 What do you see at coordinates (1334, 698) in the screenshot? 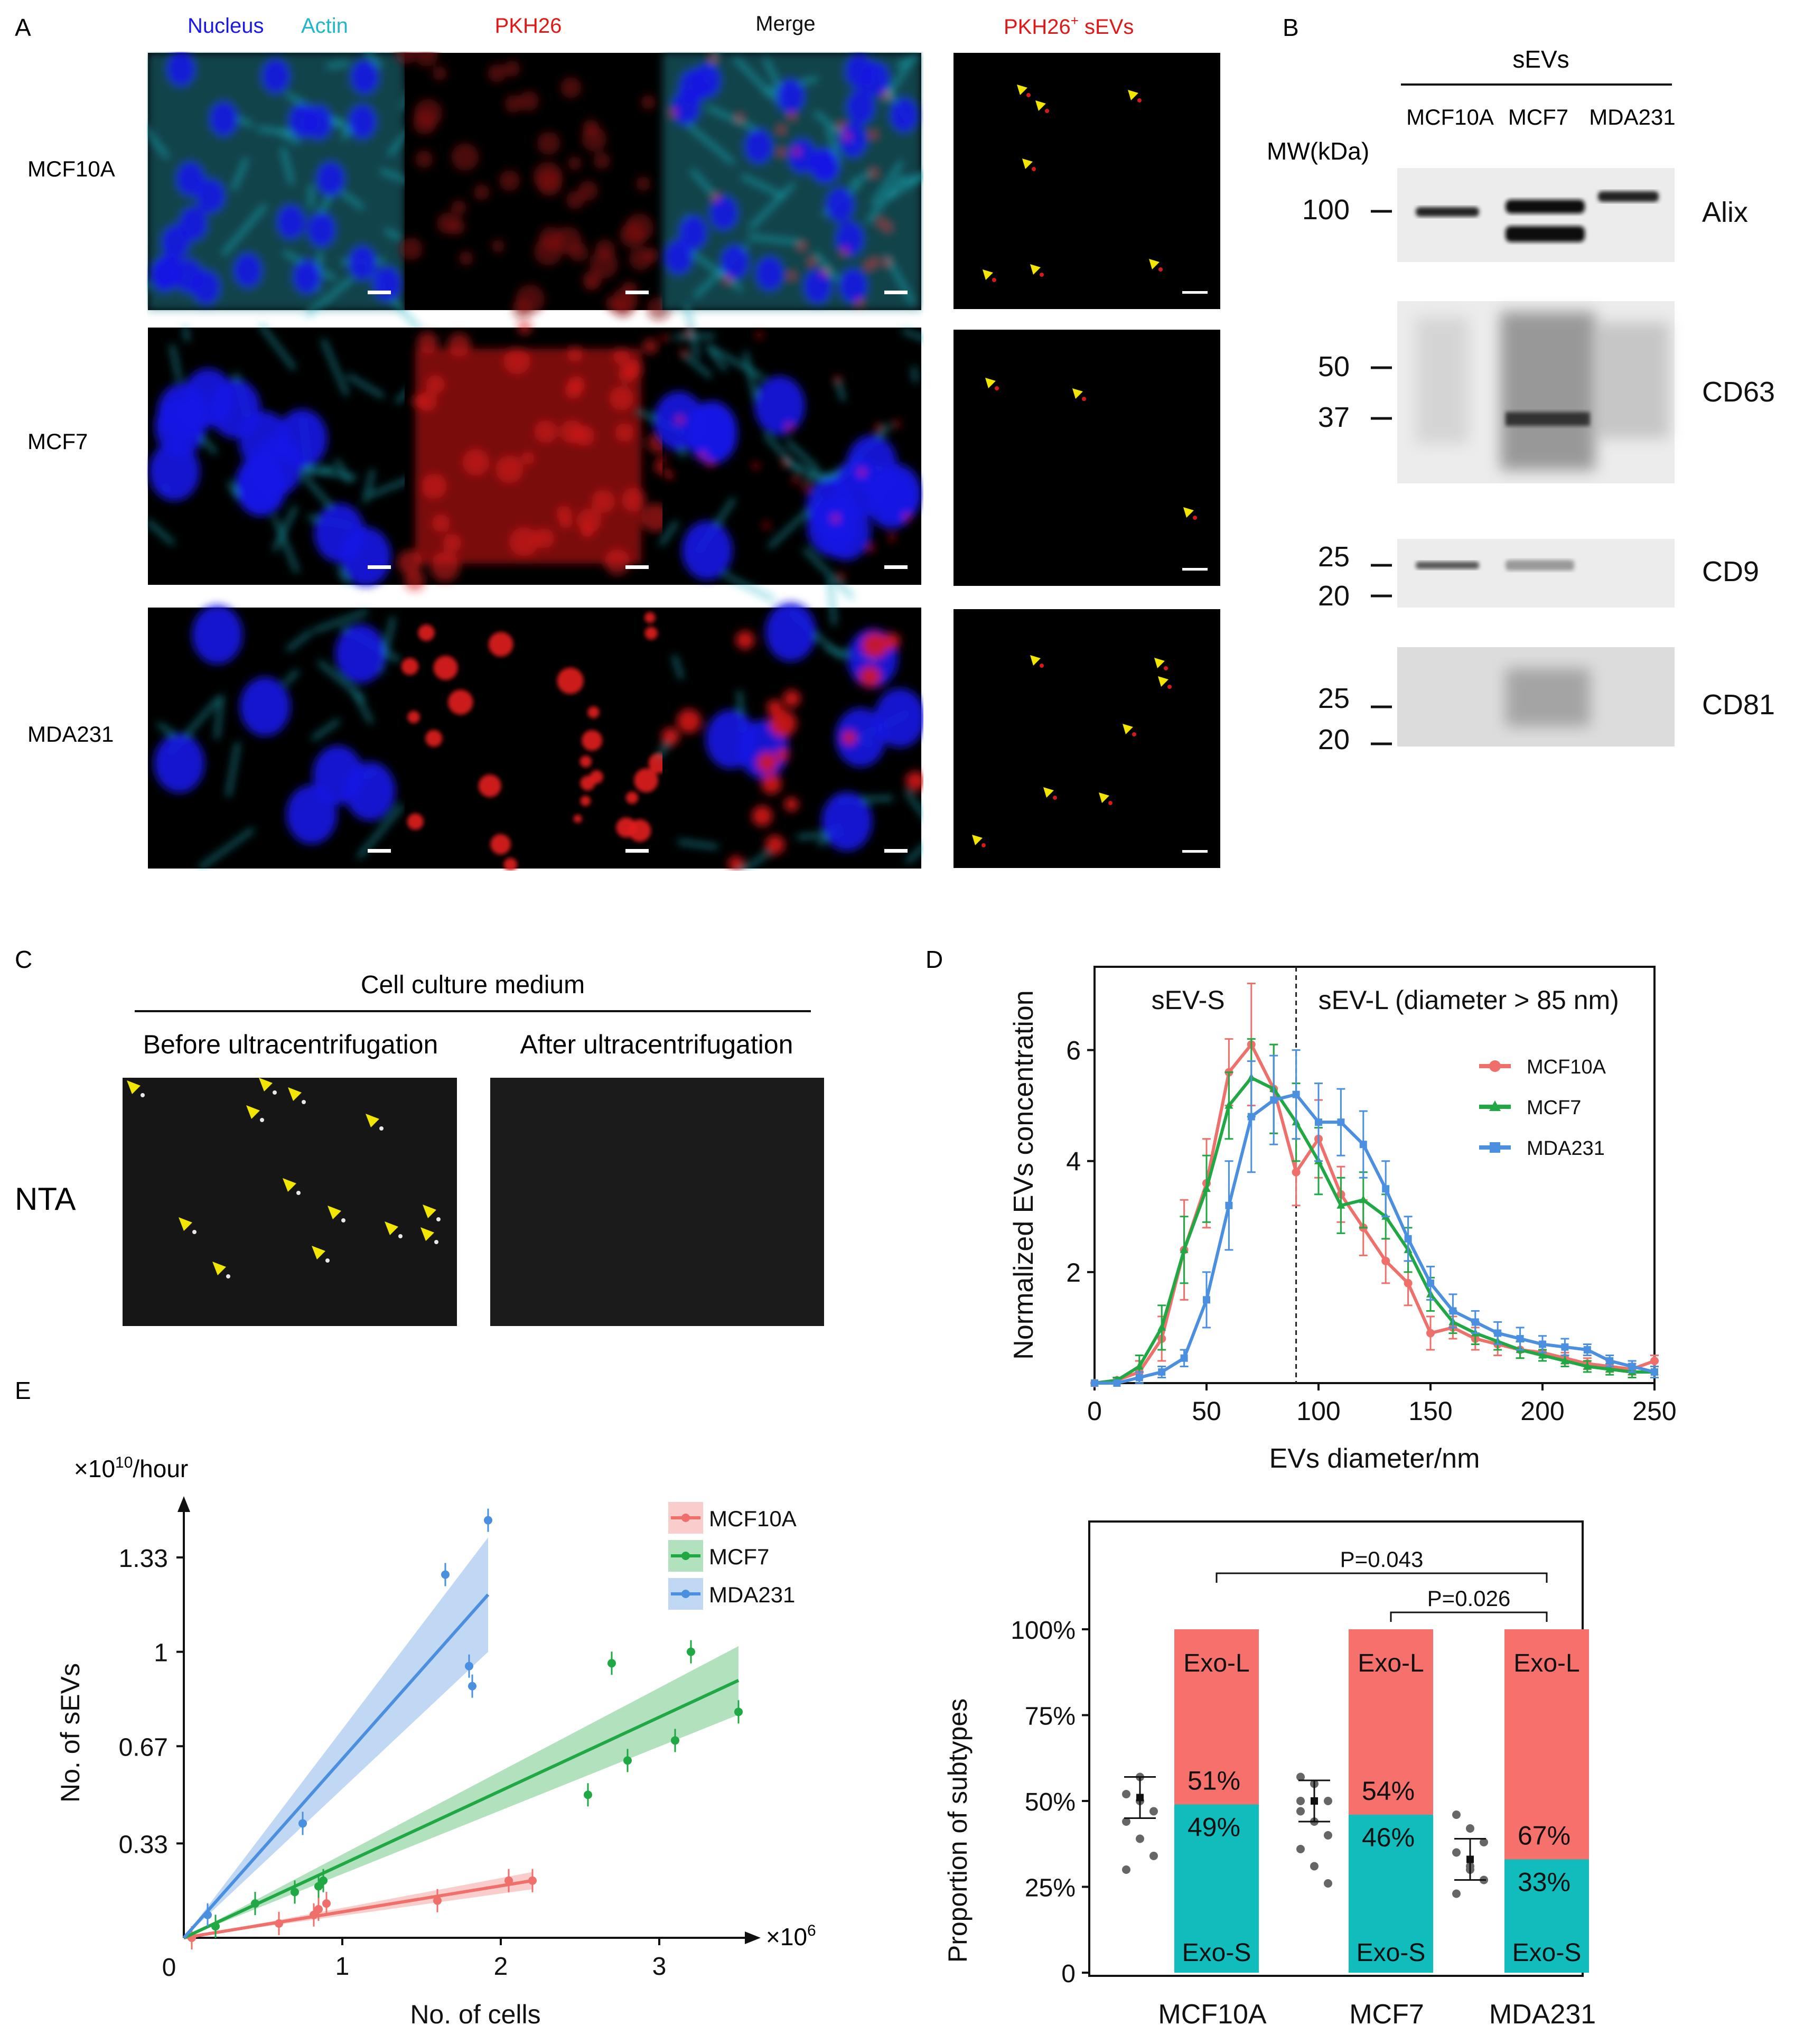
I see `mw-marker-label: 25` at bounding box center [1334, 698].